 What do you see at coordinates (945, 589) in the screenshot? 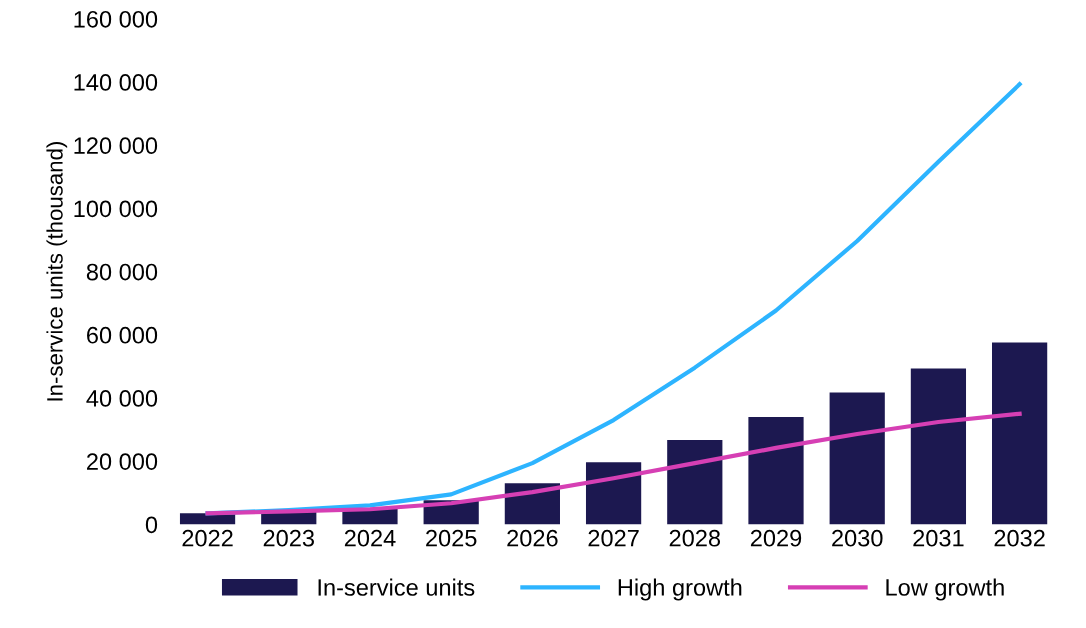
I see `legend-label: Low growth` at bounding box center [945, 589].